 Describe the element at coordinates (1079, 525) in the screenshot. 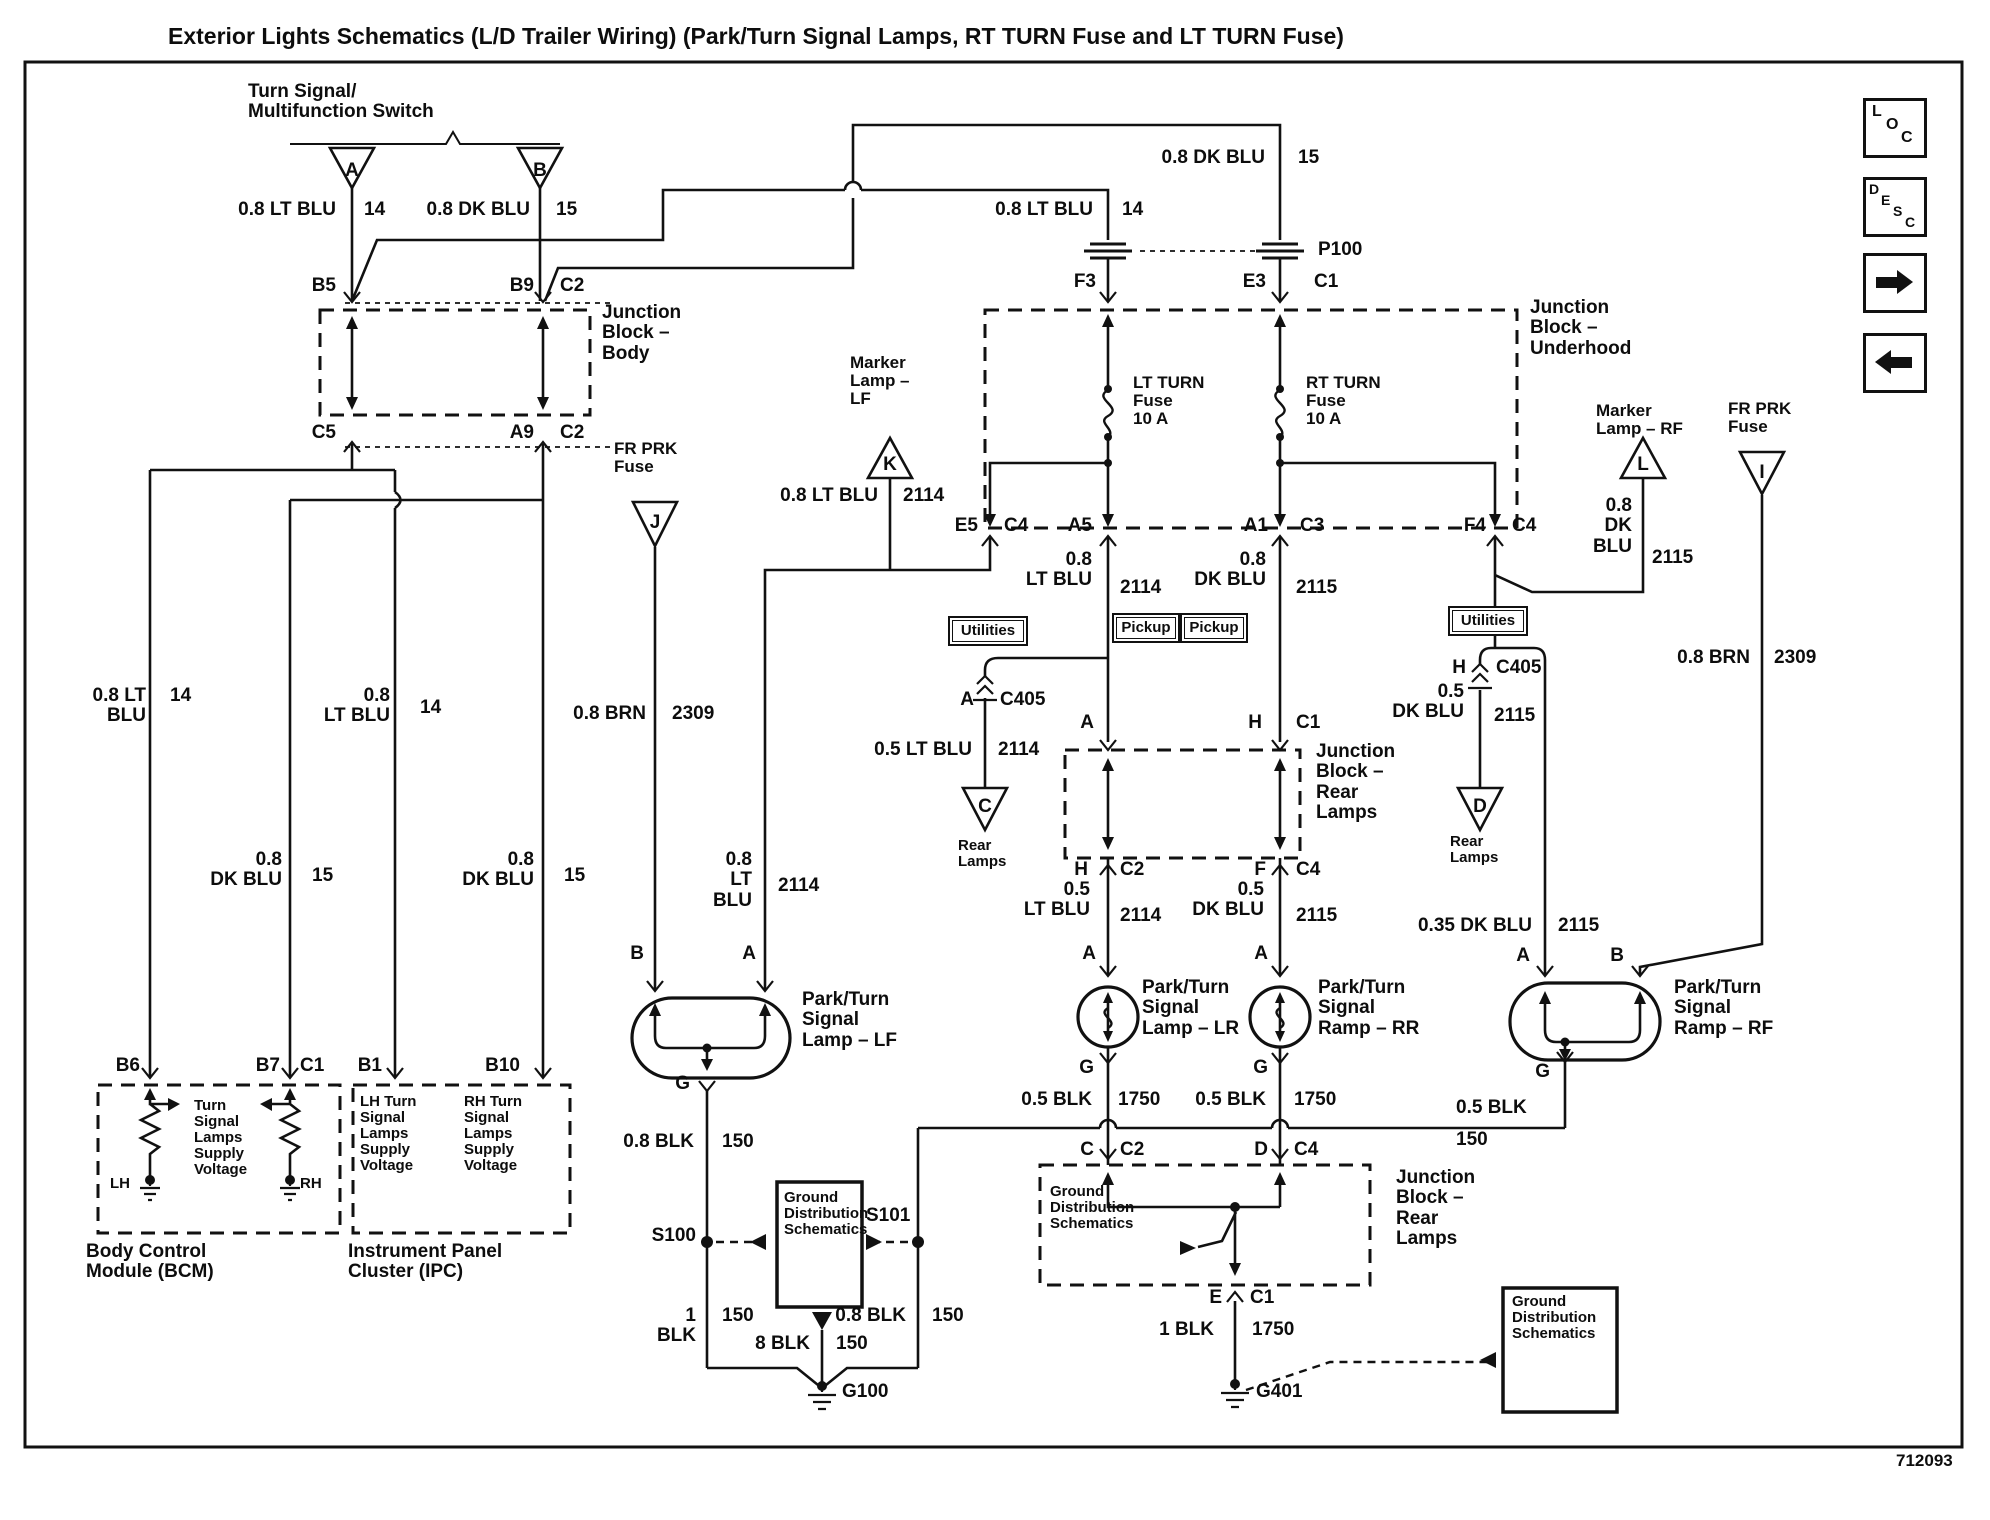

I see `pin-a5: A5` at that location.